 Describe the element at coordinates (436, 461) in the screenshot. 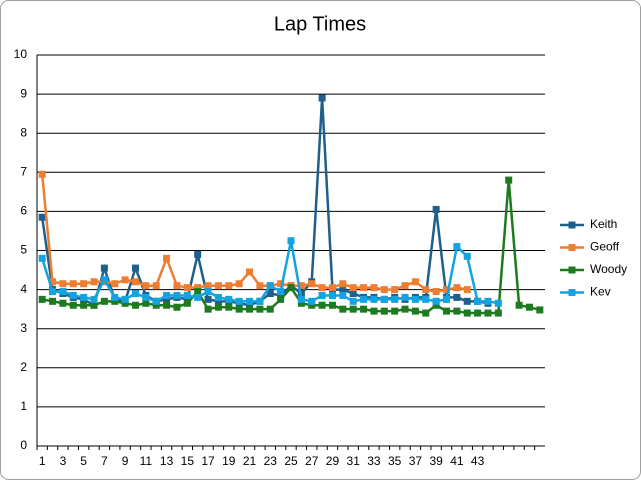

I see `x-tick-label: 39` at that location.